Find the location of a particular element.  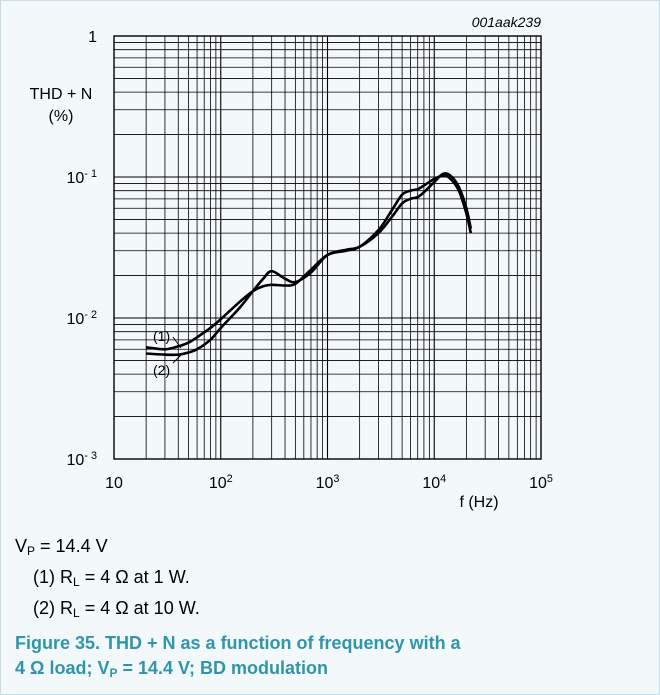

caption-line-2: 4 Ω load; VP = 14.4 V; BD modulation is located at coordinates (172, 669).